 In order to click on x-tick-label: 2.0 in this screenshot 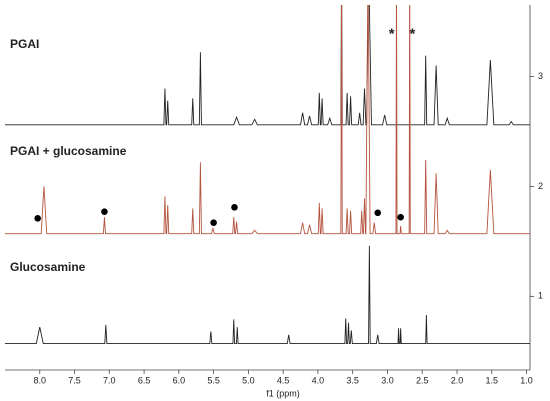, I will do `click(457, 380)`.